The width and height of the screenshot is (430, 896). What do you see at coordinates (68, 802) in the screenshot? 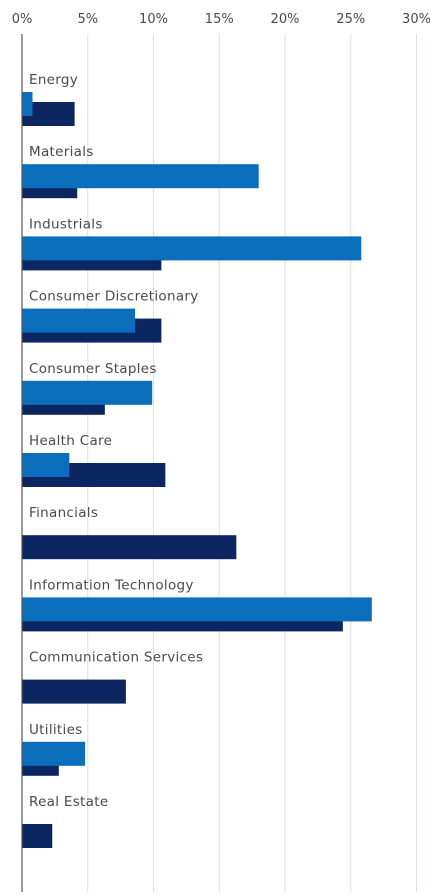
I see `category-label: Real Estate` at bounding box center [68, 802].